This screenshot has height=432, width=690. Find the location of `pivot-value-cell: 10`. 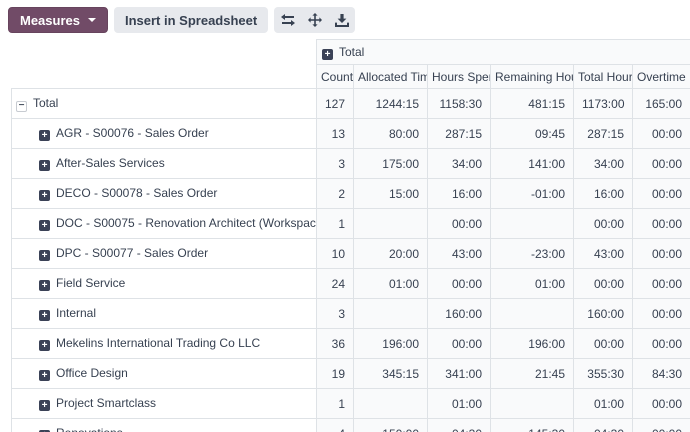

pivot-value-cell: 10 is located at coordinates (335, 253).